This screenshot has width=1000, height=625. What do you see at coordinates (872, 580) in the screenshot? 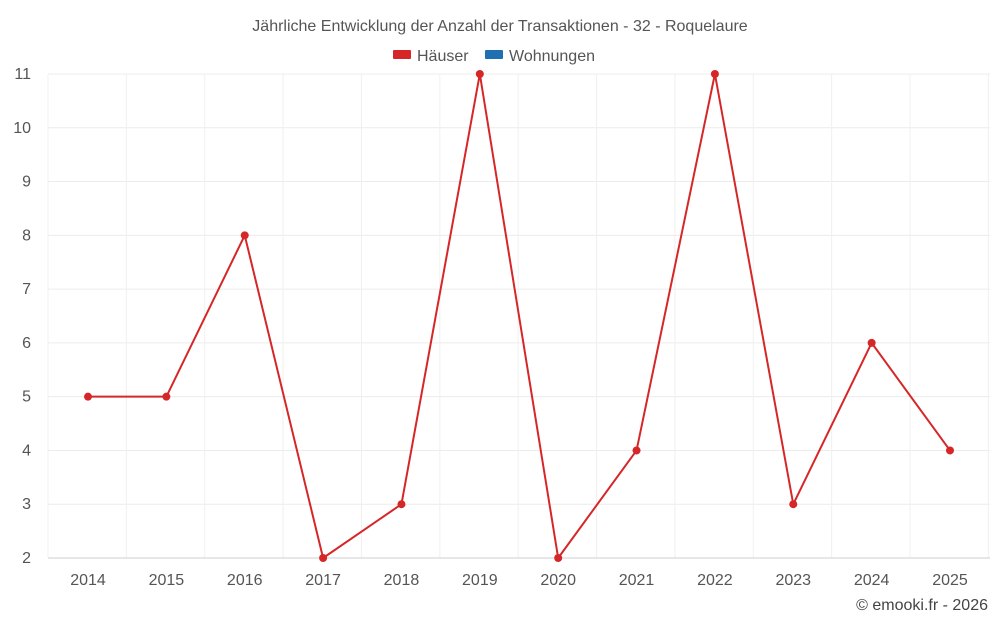
I see `x-tick-label: 2024` at bounding box center [872, 580].